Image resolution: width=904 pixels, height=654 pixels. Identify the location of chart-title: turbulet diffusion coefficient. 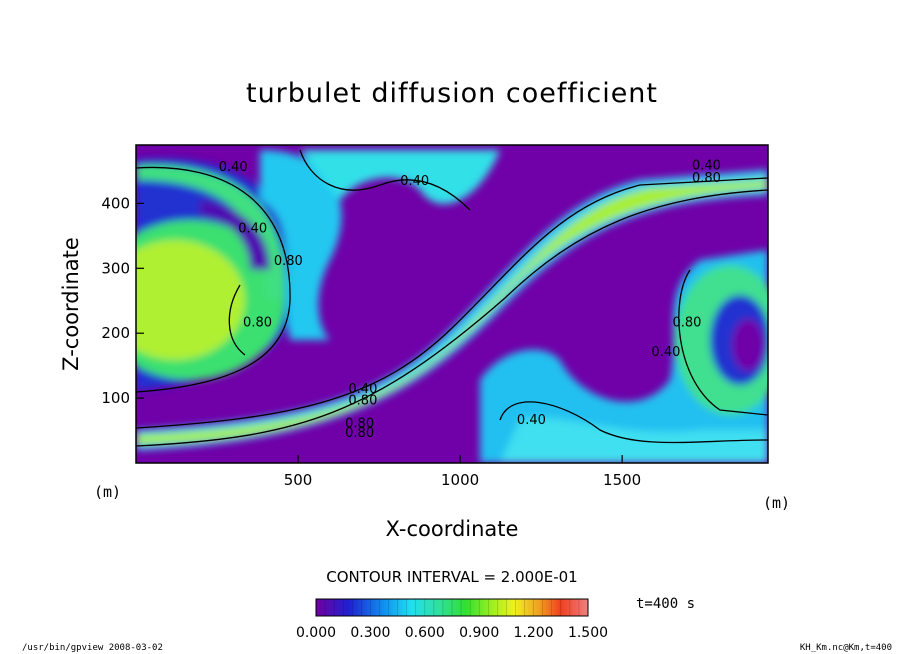
(452, 93).